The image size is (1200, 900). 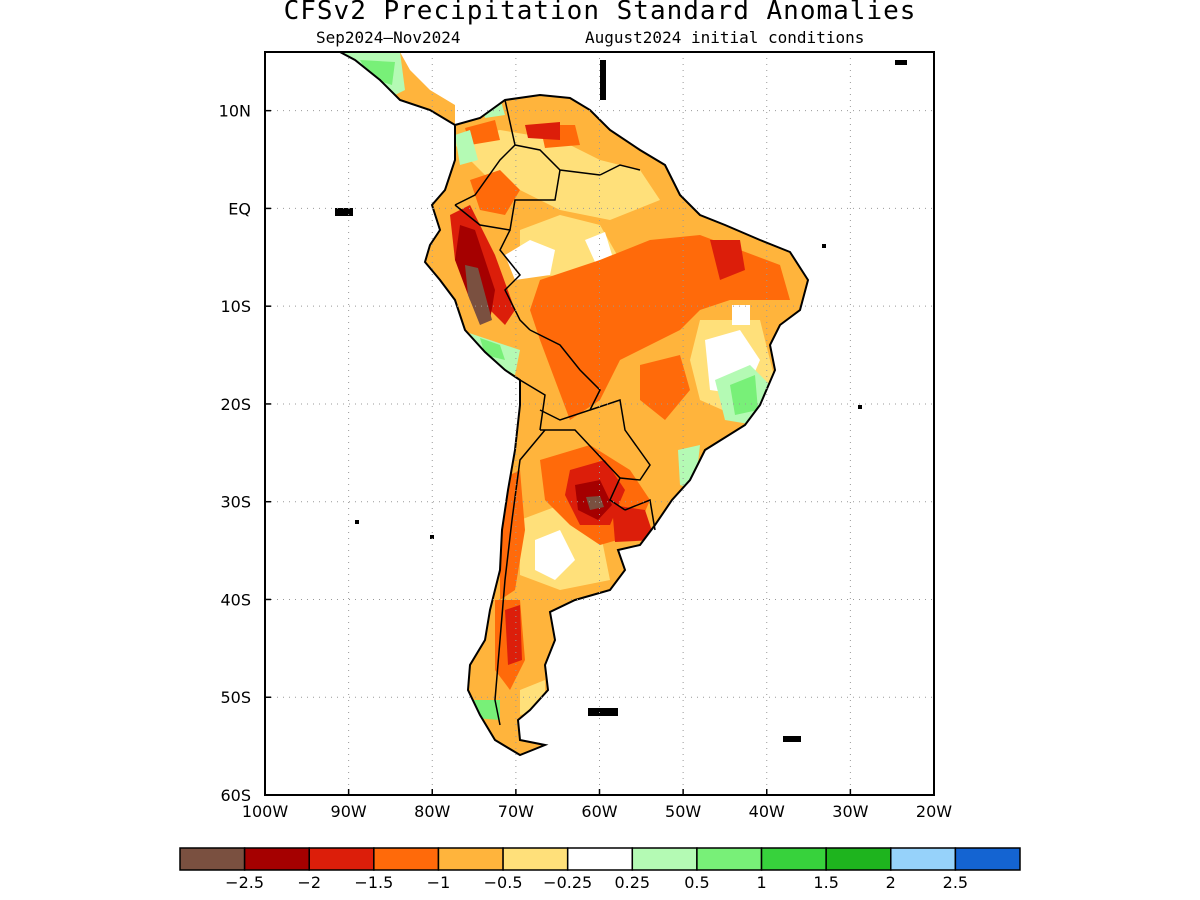 What do you see at coordinates (599, 811) in the screenshot?
I see `lon-tick-label: 60W` at bounding box center [599, 811].